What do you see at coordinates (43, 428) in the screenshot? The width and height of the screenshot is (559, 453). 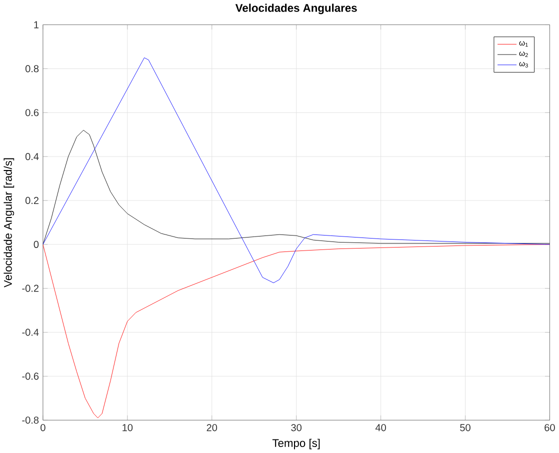 I see `x-tick-label: 0` at bounding box center [43, 428].